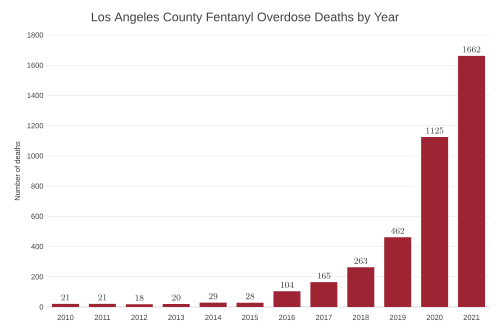  What do you see at coordinates (213, 296) in the screenshot?
I see `data-label: 29` at bounding box center [213, 296].